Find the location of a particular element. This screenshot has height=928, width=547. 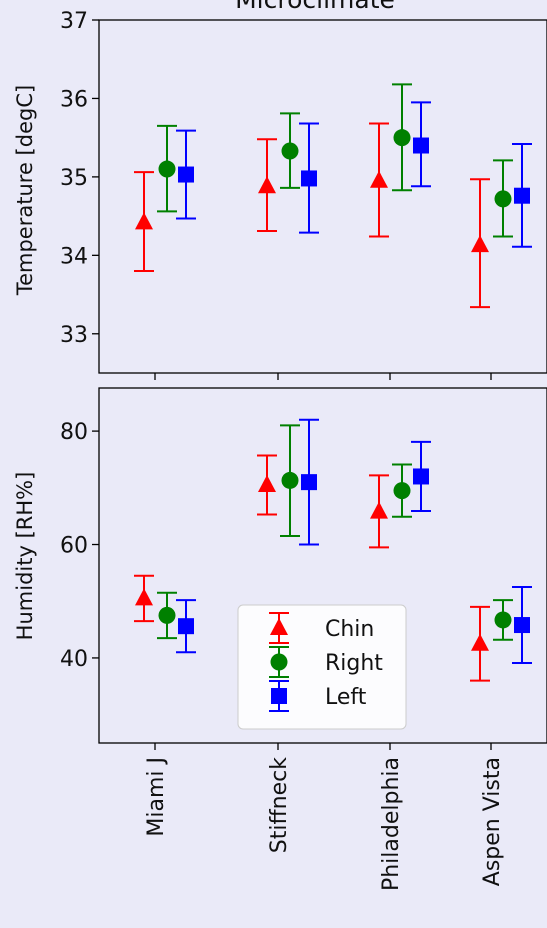

humidity-x-ticks is located at coordinates (323, 746).